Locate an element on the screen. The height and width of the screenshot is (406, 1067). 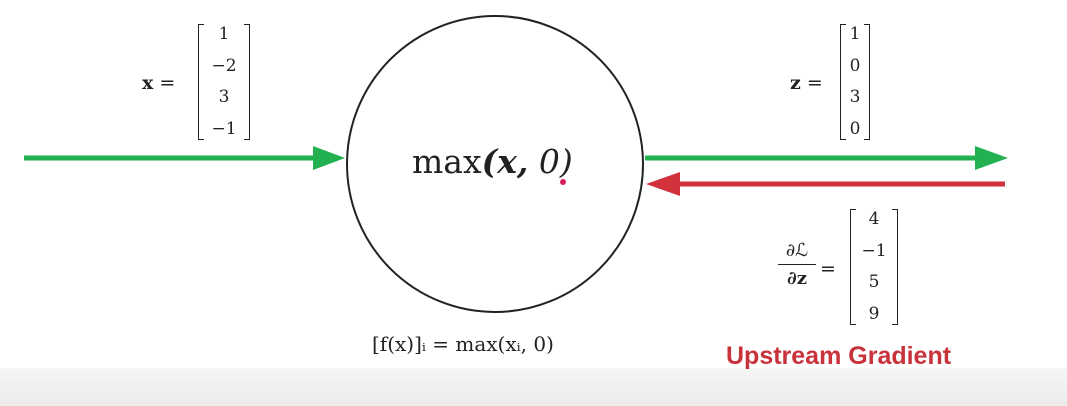
node-open-paren: ( is located at coordinates (489, 161).